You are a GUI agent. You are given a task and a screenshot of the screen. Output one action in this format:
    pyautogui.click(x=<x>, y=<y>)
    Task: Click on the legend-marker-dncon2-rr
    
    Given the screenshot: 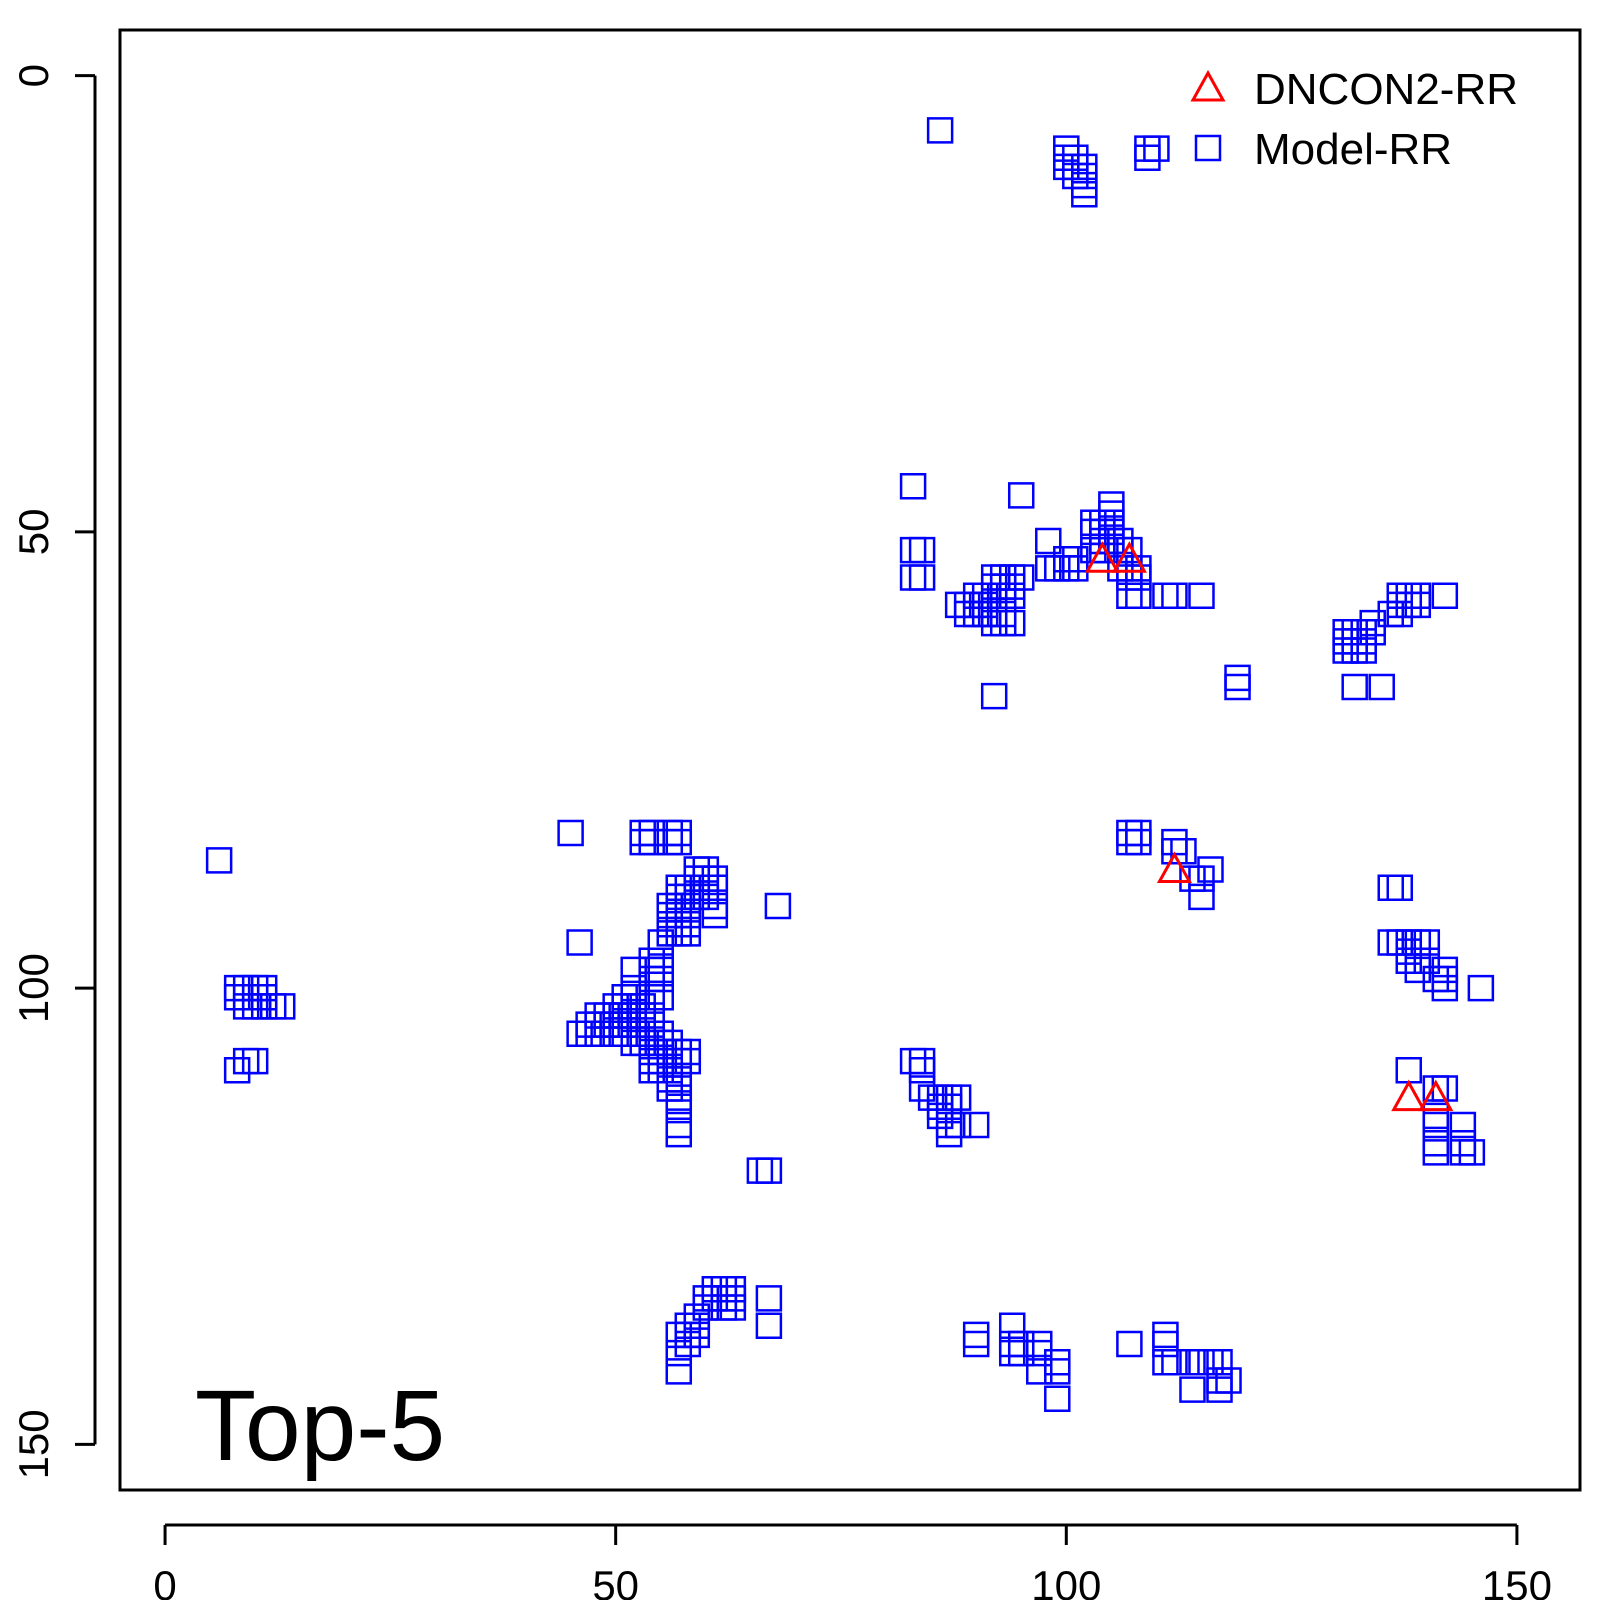 What is the action you would take?
    pyautogui.click(x=1208, y=85)
    